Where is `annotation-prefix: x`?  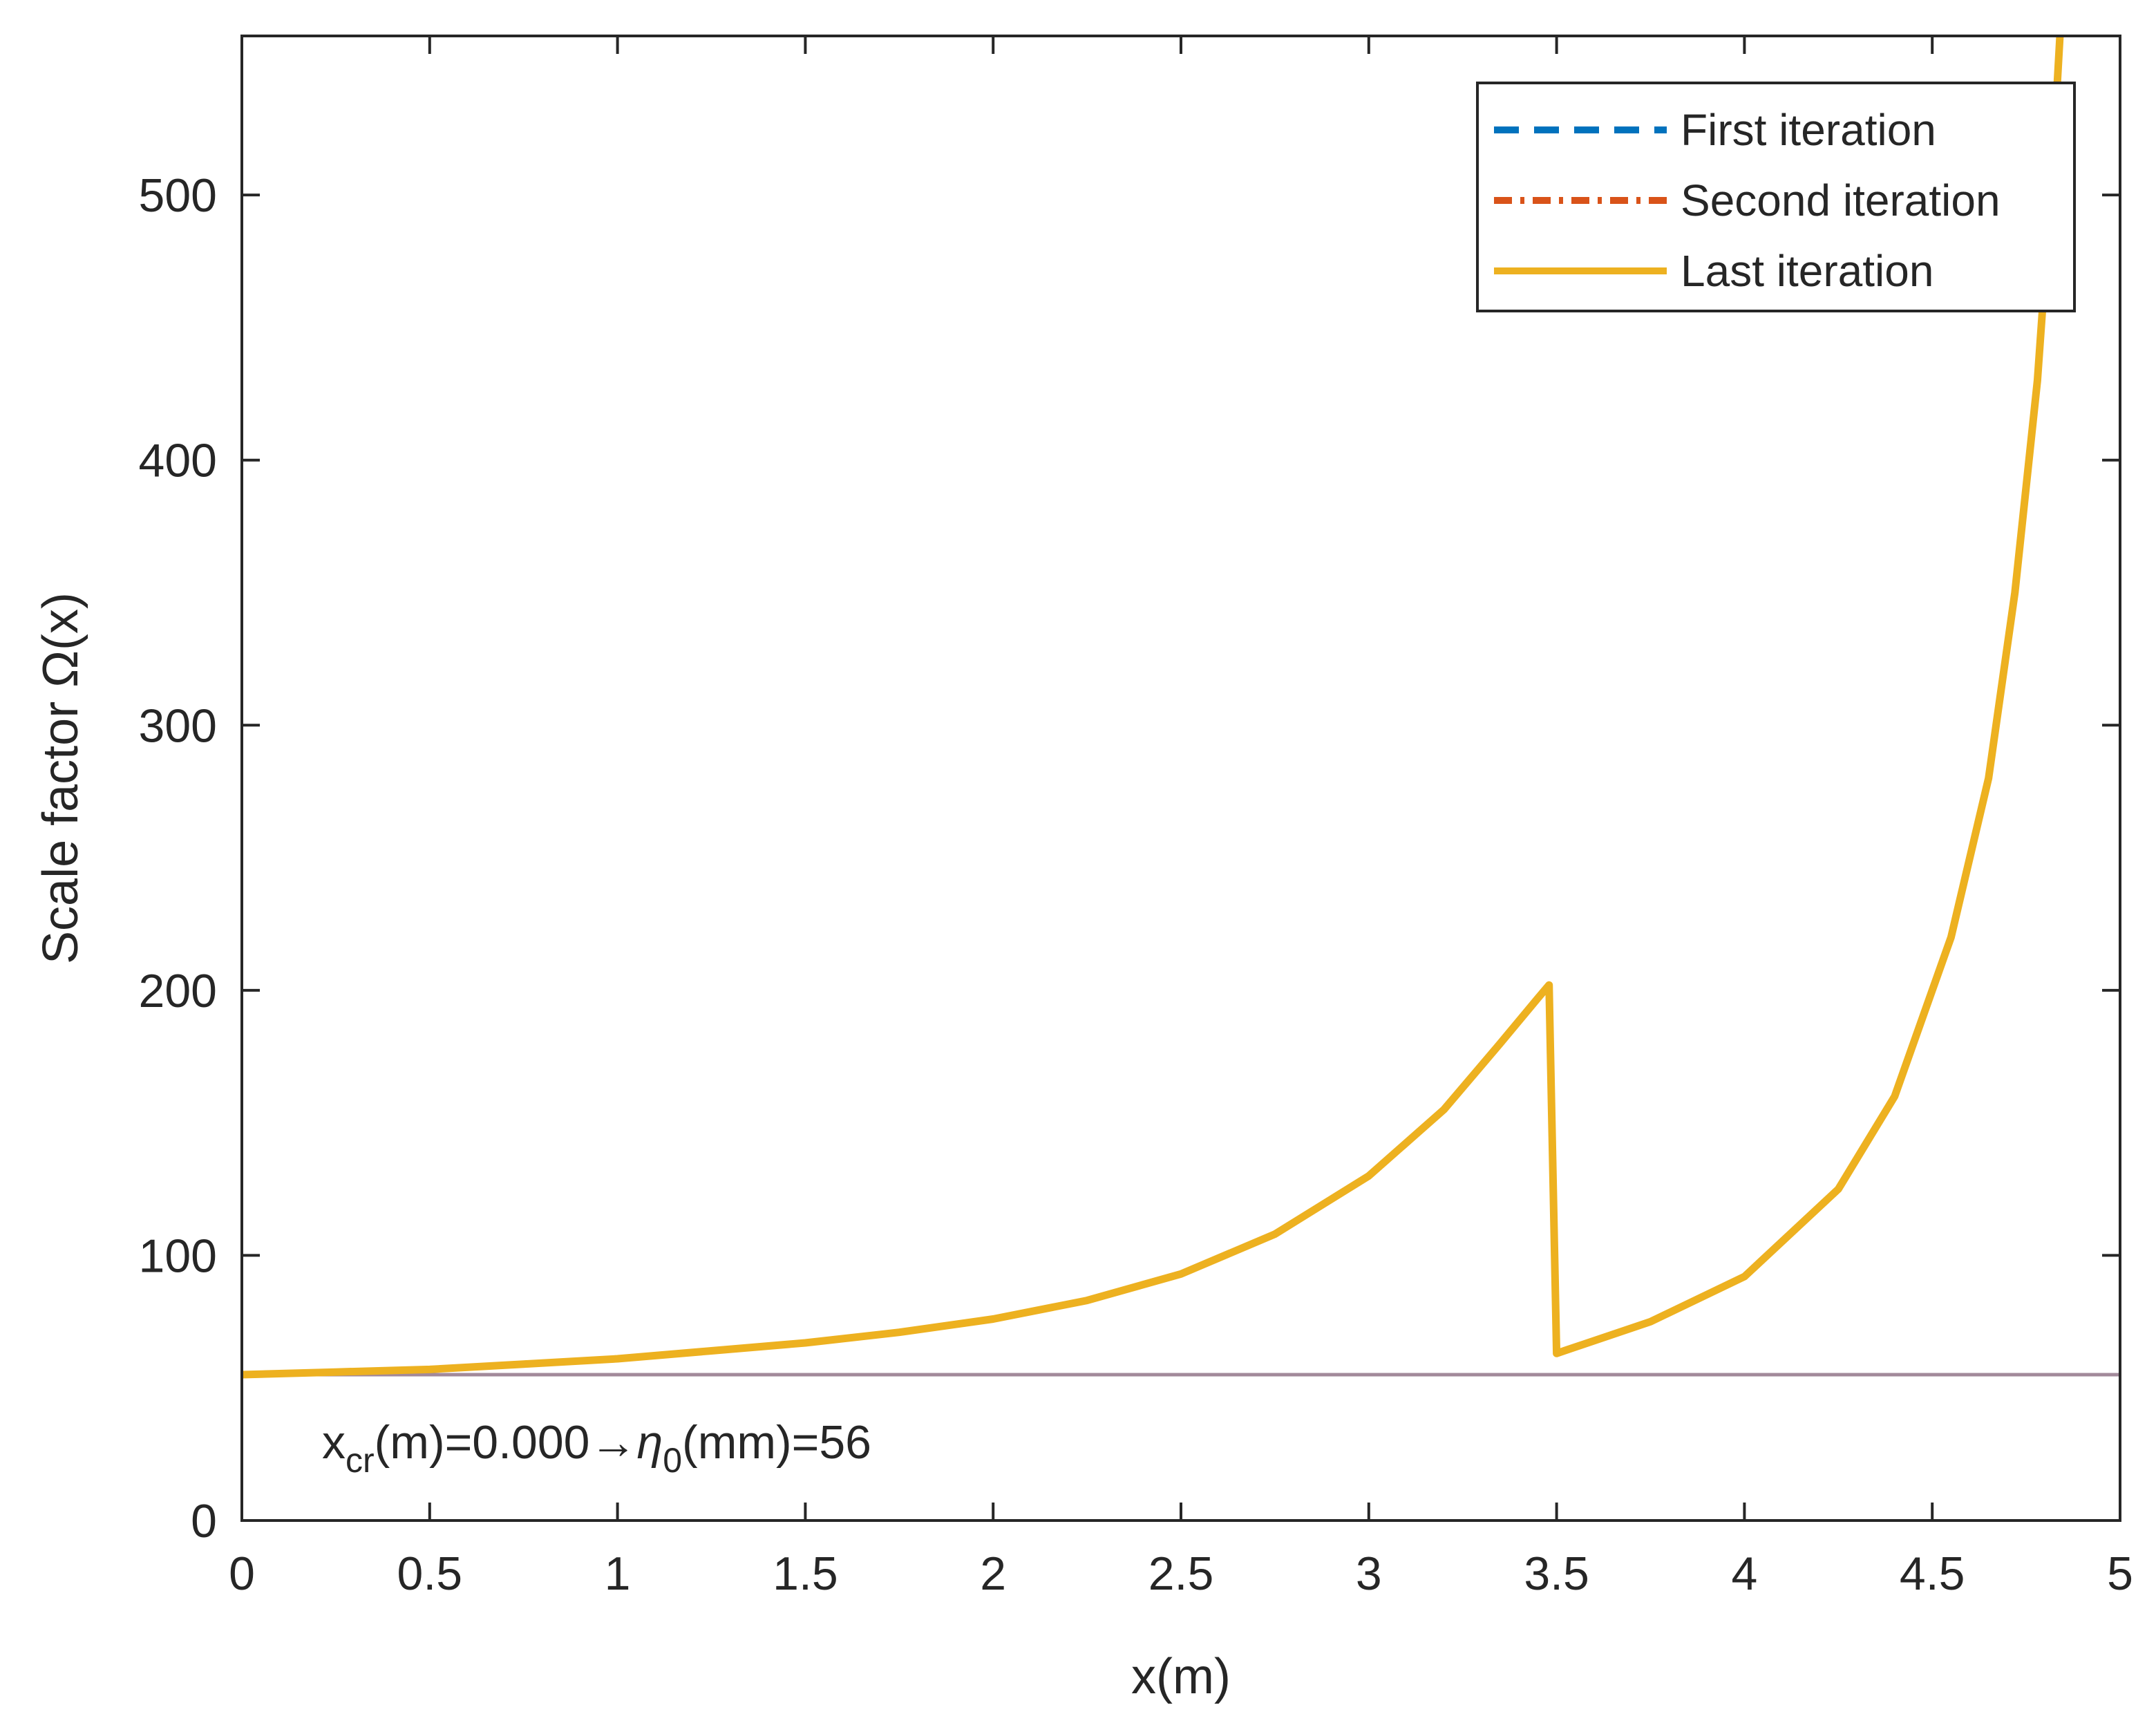
annotation-prefix: x is located at coordinates (334, 1442).